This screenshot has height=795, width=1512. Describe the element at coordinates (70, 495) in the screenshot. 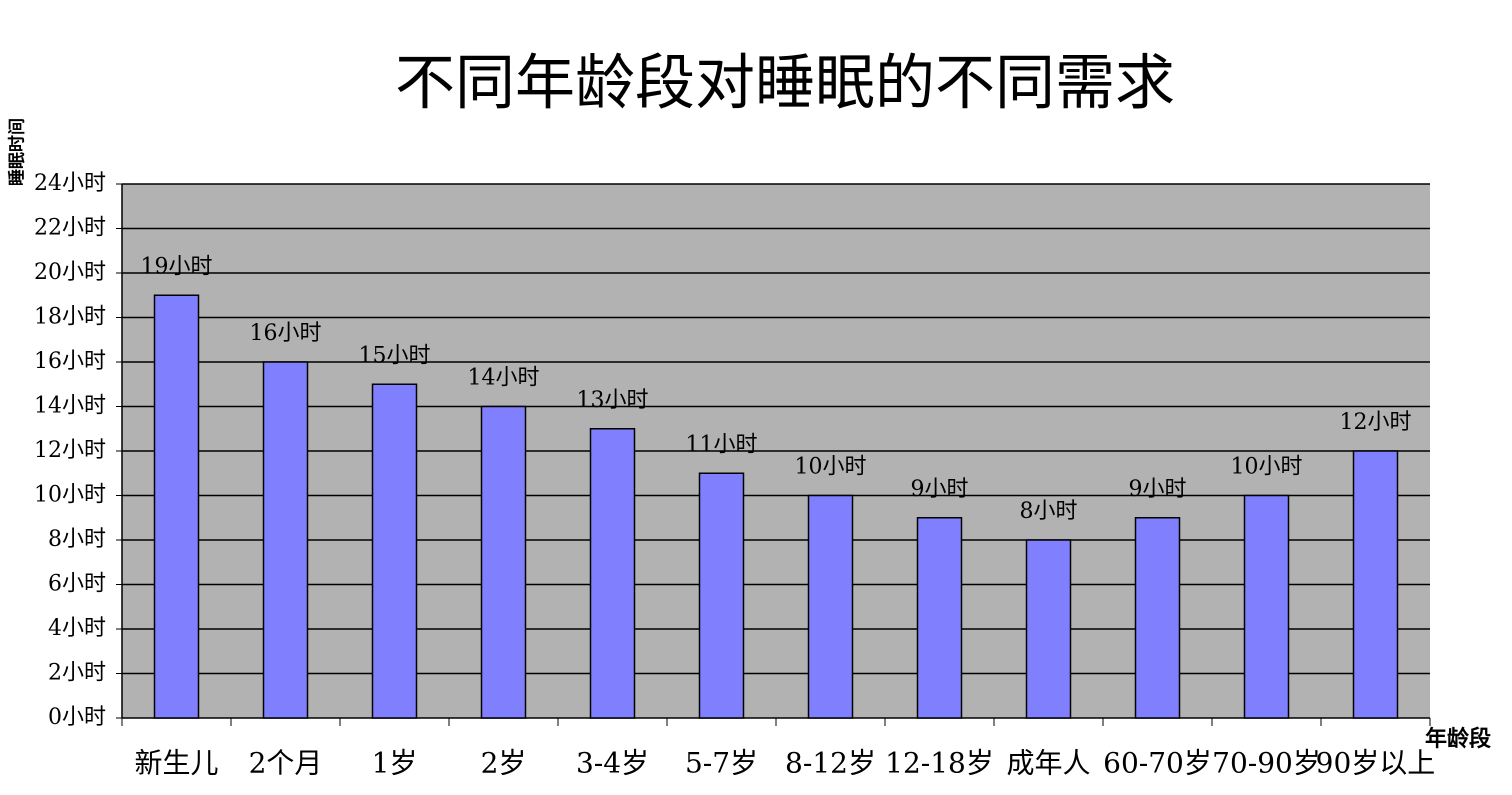

I see `y-tick-label: 10小时` at that location.